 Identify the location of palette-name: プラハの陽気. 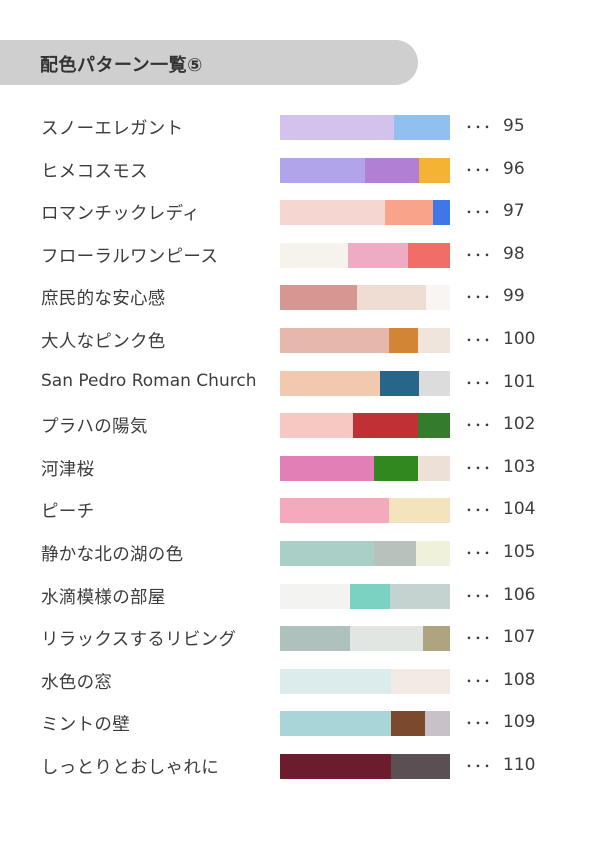
(94, 427).